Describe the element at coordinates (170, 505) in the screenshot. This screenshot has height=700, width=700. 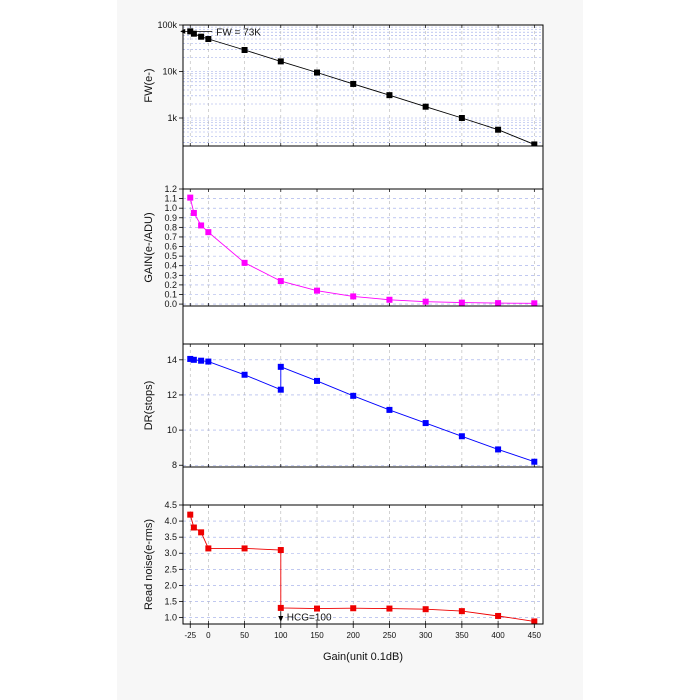
I see `y-tick-label: 4.5` at that location.